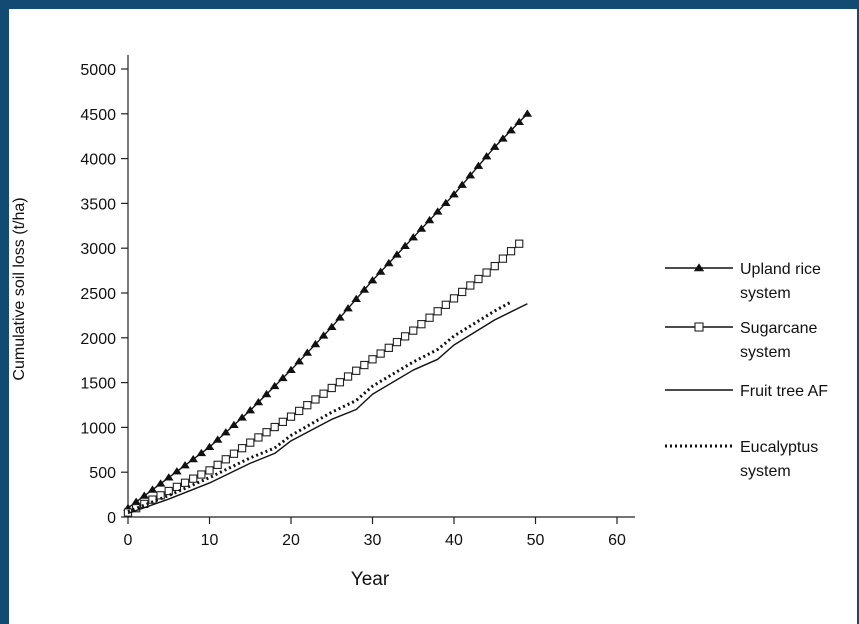 This screenshot has height=624, width=859. What do you see at coordinates (373, 540) in the screenshot?
I see `x-tick-label: 30` at bounding box center [373, 540].